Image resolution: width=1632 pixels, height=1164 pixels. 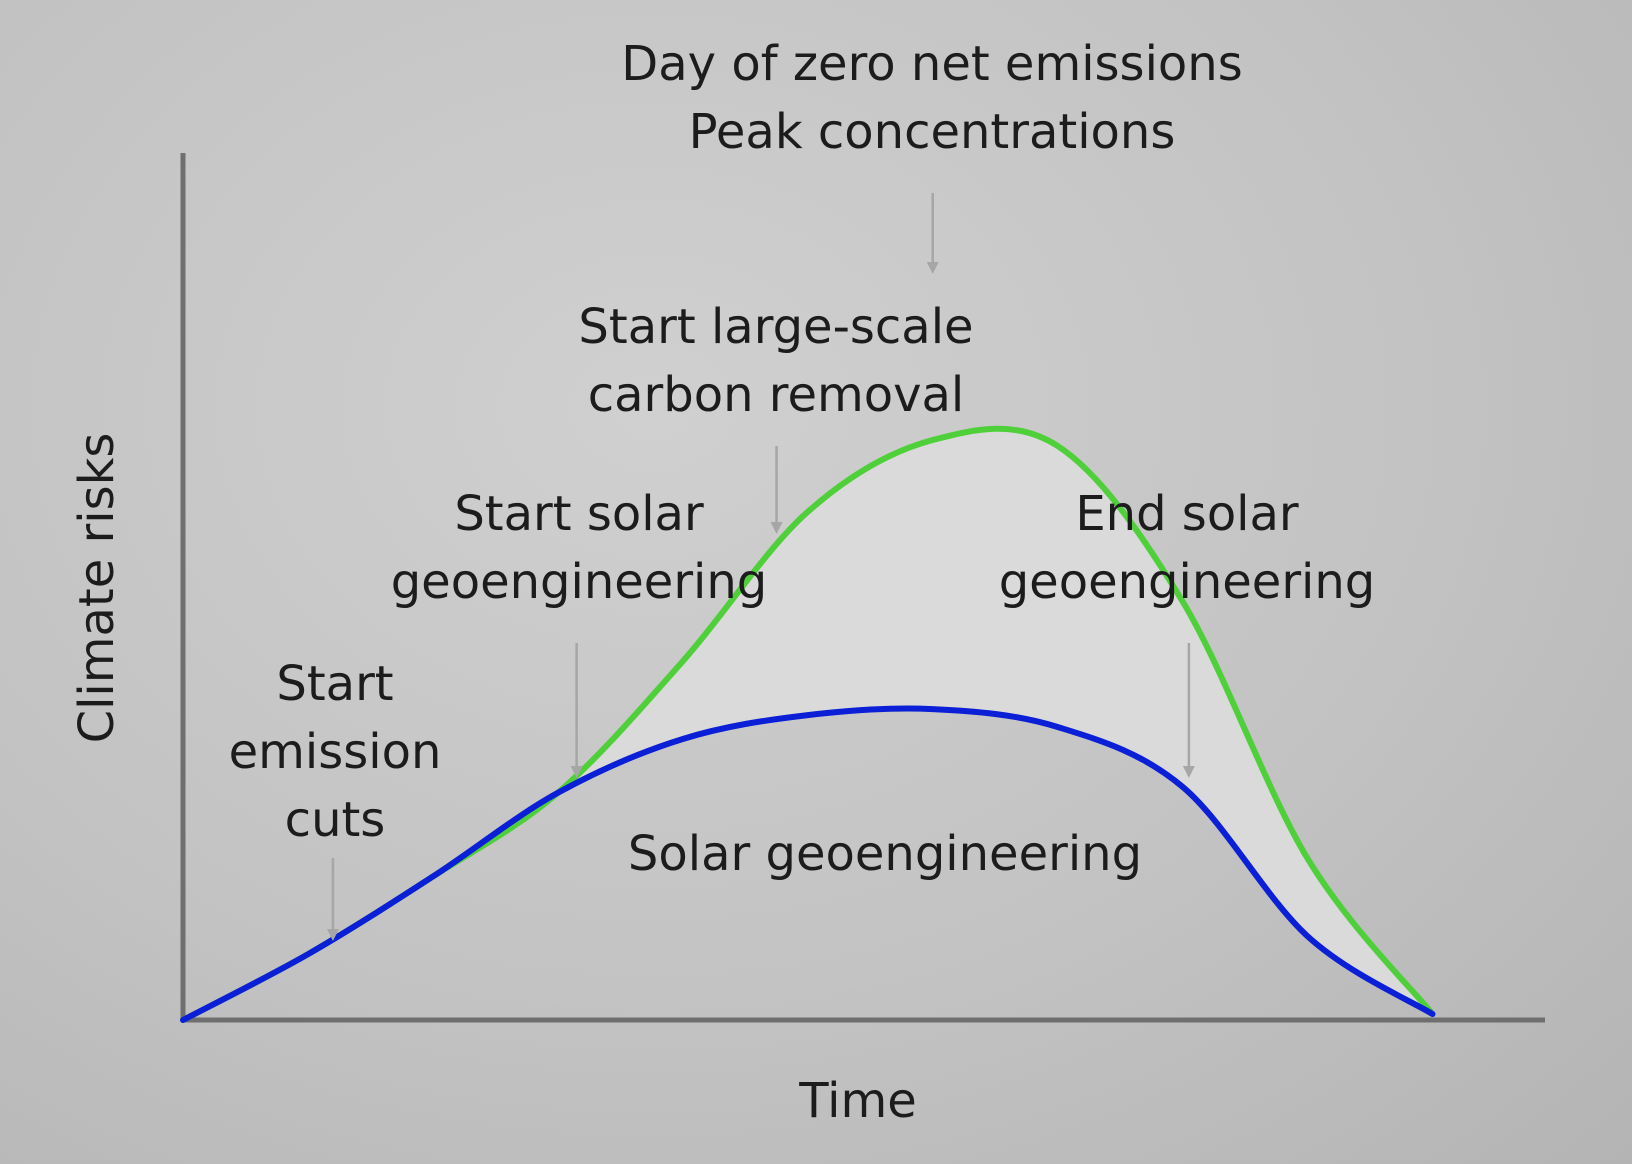 I want to click on annotation-1-line-2: emission, so click(x=335, y=752).